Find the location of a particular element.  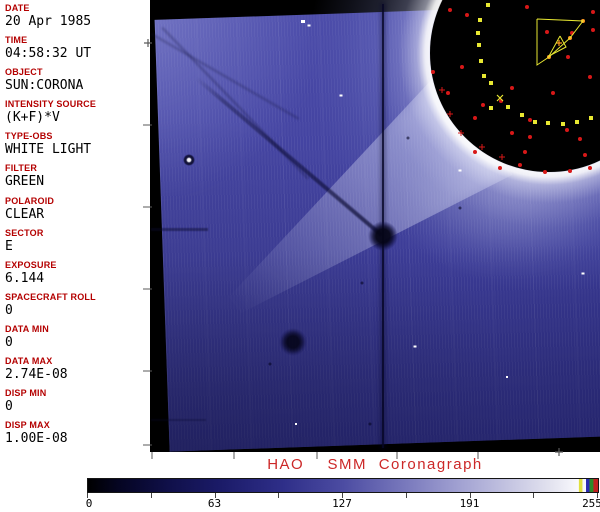

metadata-row: TIME 04:58:32 UT is located at coordinates (77, 51).